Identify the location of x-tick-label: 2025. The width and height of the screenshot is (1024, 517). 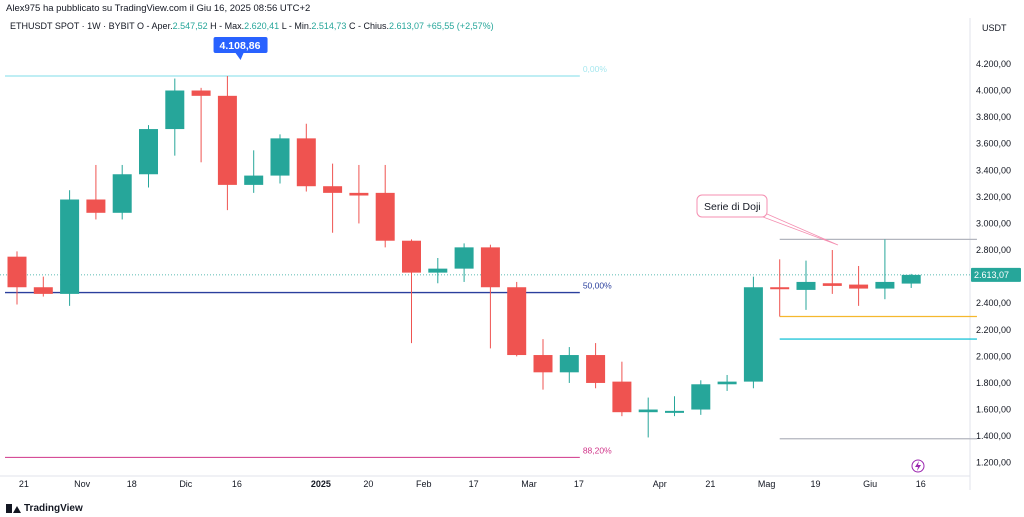
(321, 484).